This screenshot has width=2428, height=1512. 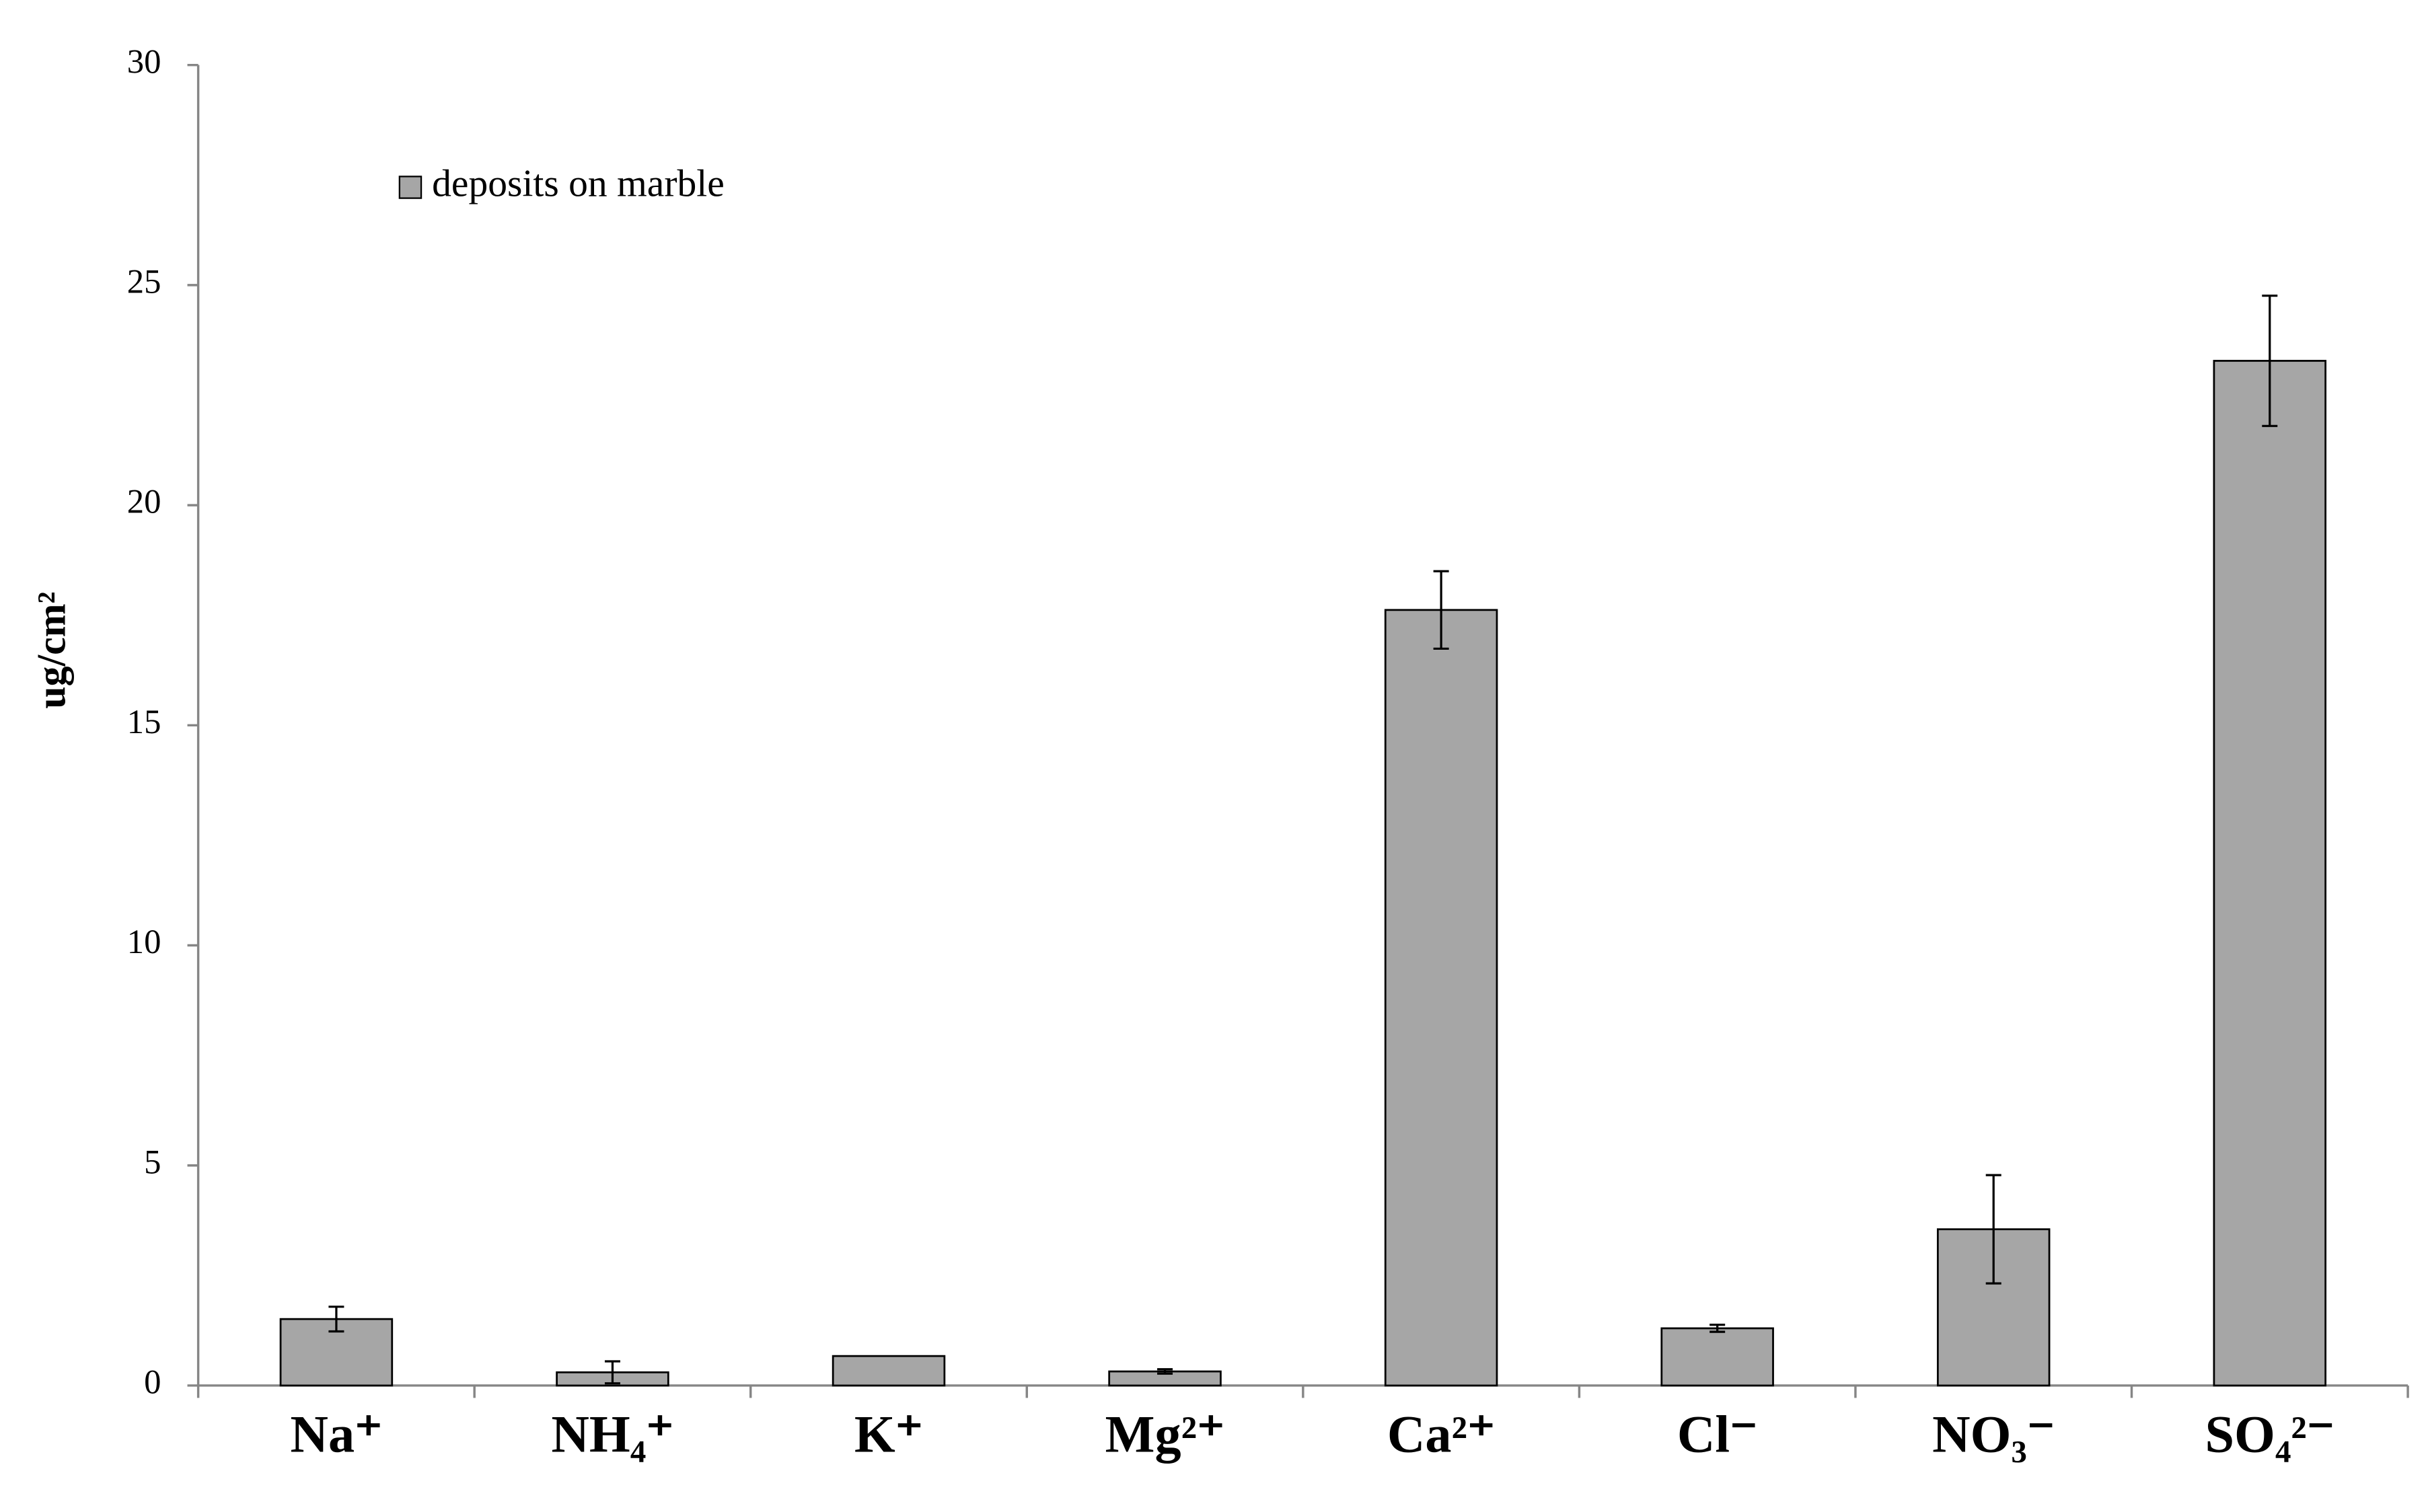 I want to click on y-tick-label: 5, so click(x=153, y=1162).